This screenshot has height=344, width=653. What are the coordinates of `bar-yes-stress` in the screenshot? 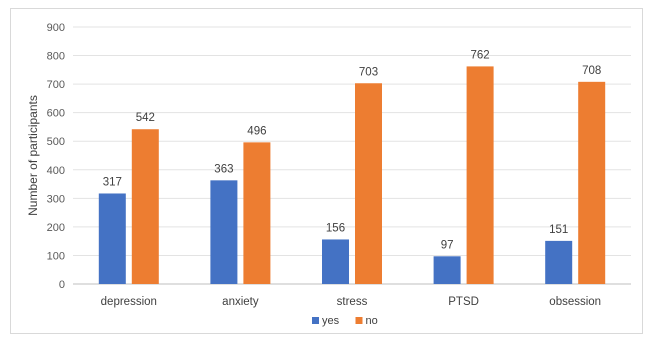 It's located at (335, 261).